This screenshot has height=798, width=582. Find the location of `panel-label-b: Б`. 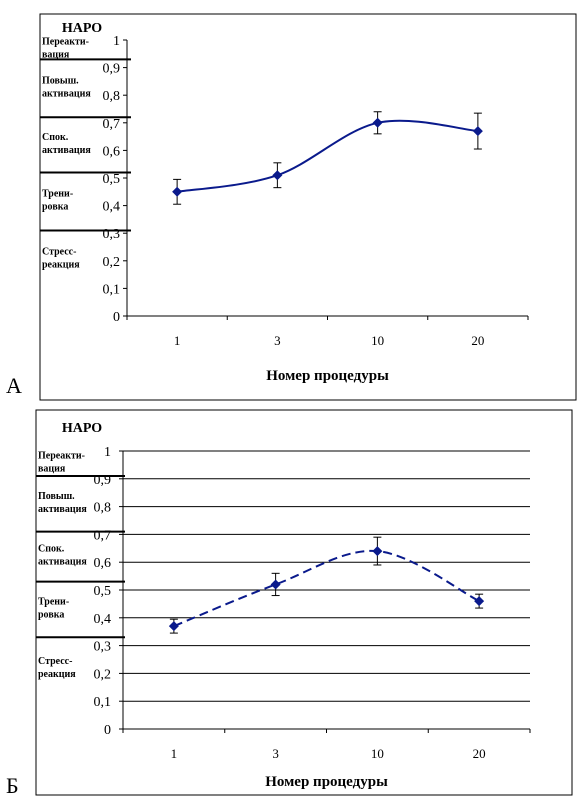

panel-label-b: Б is located at coordinates (12, 785).